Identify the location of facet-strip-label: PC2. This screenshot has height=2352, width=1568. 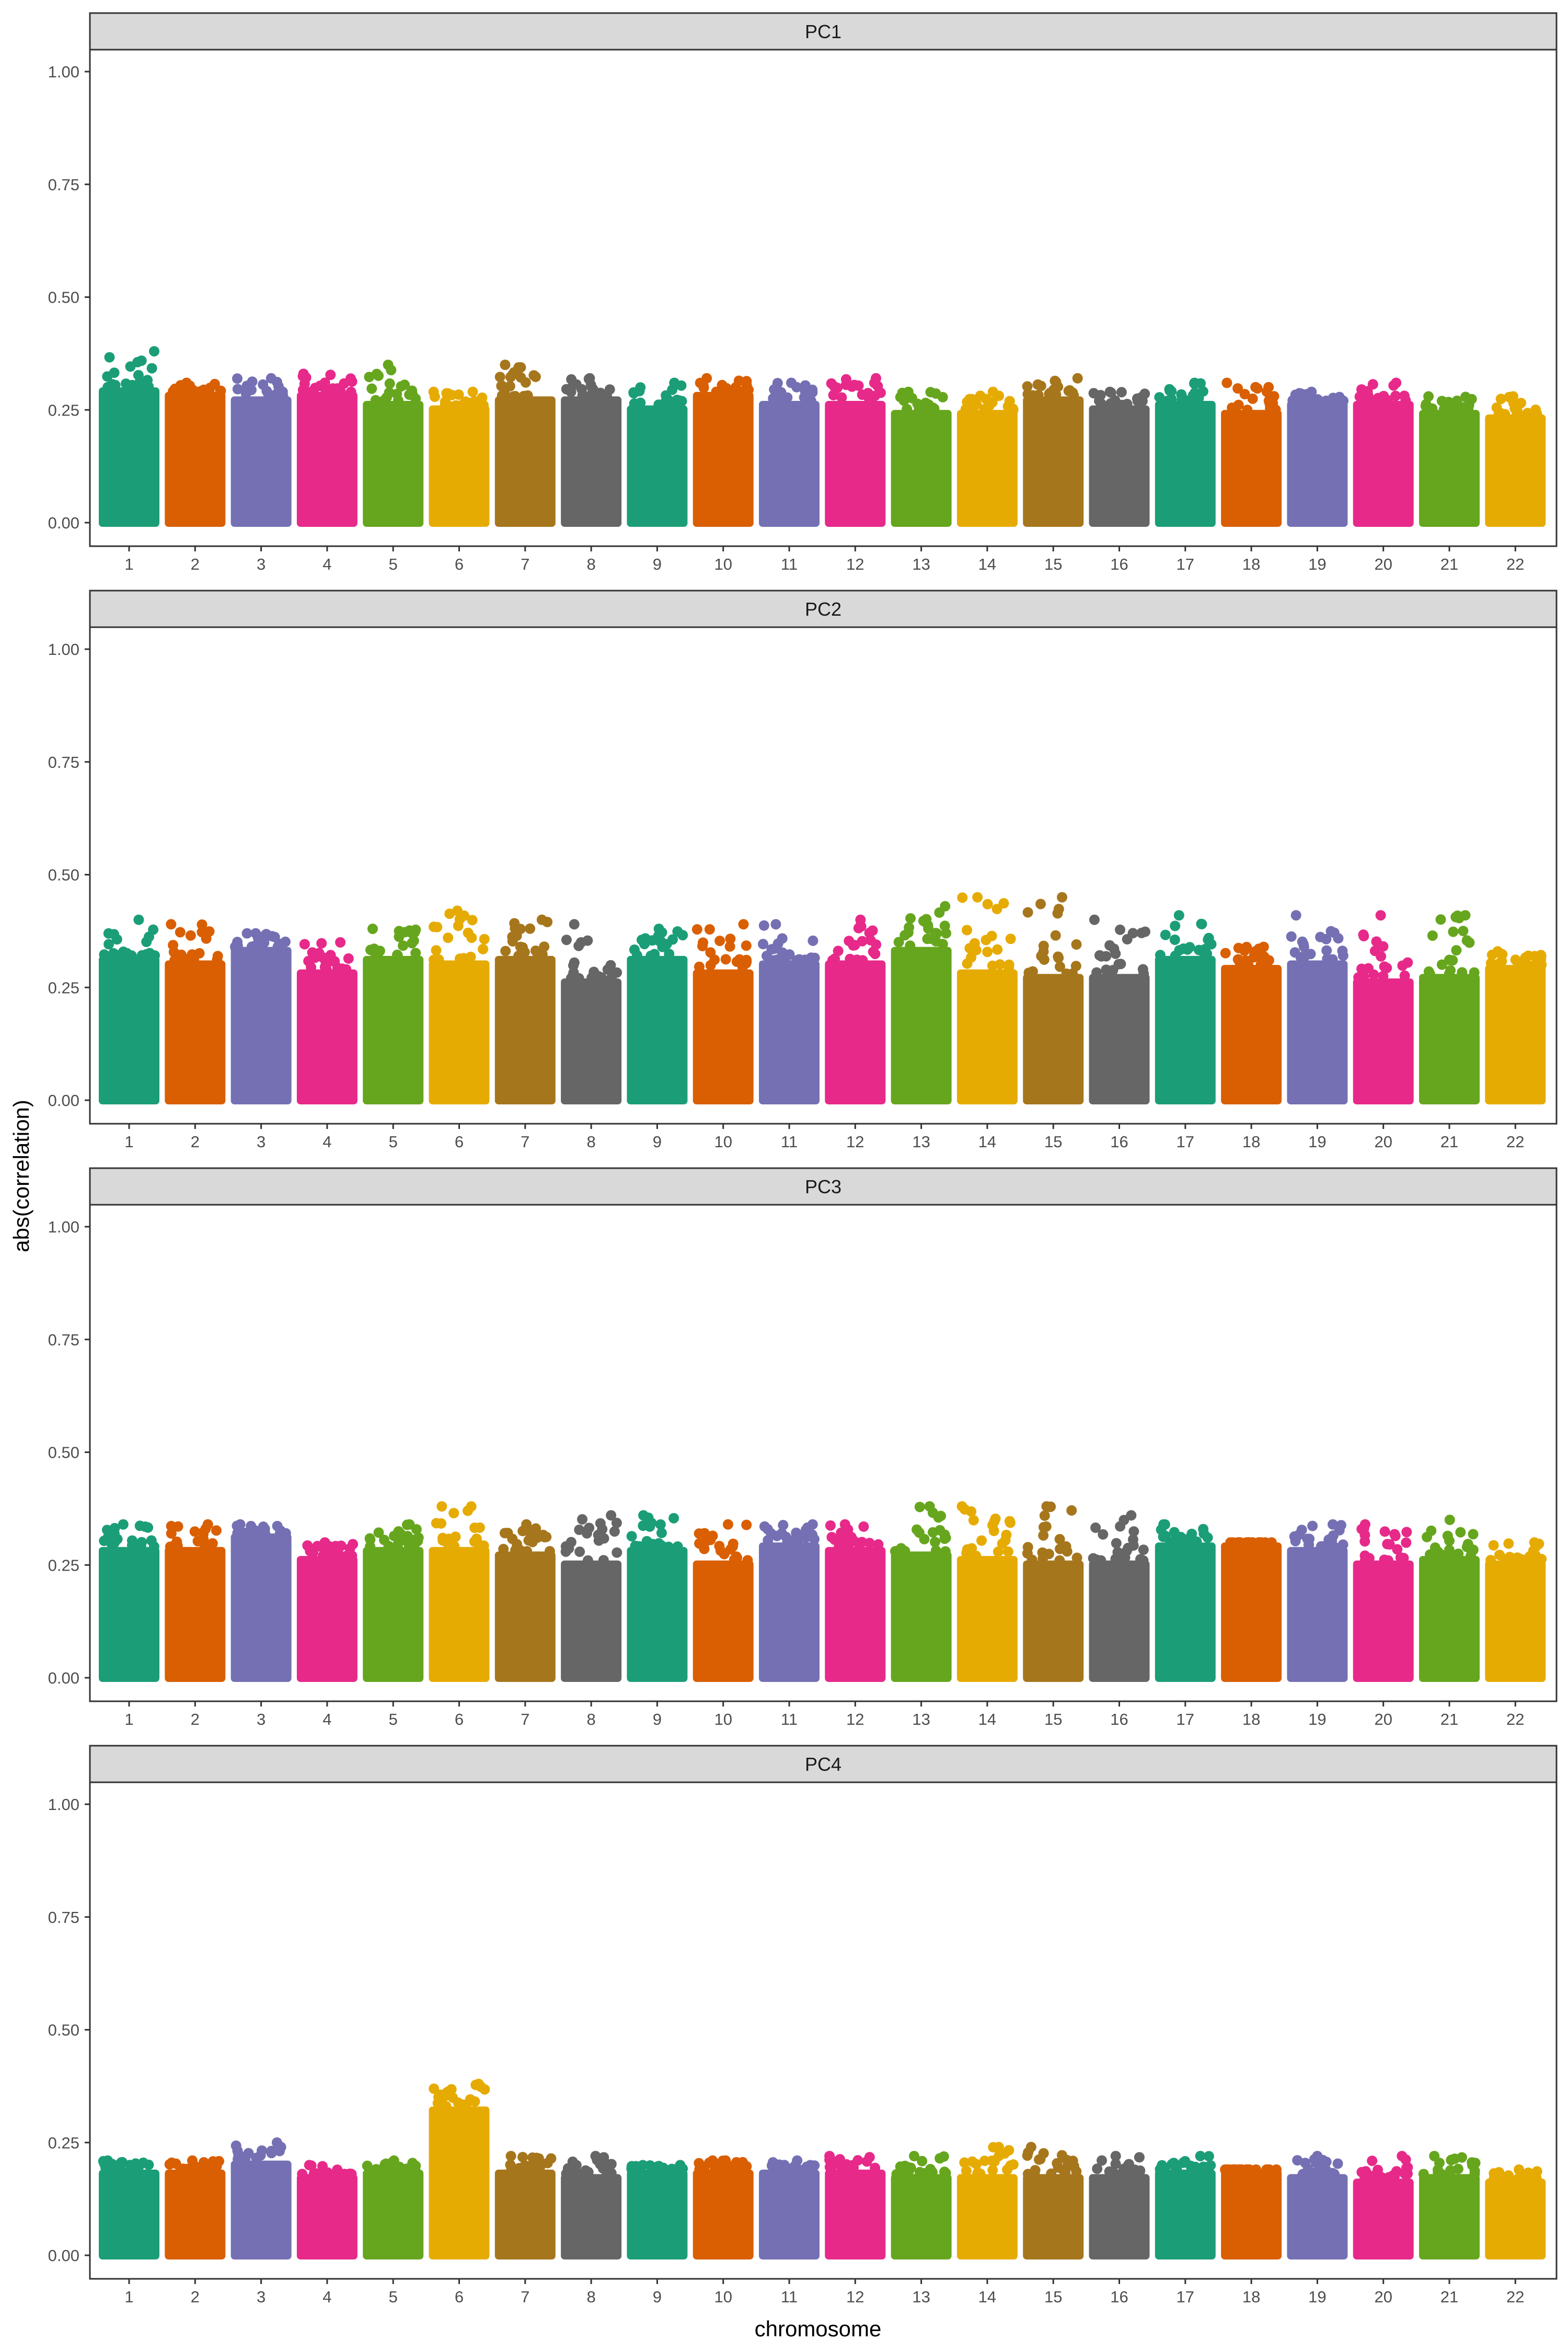
(823, 609).